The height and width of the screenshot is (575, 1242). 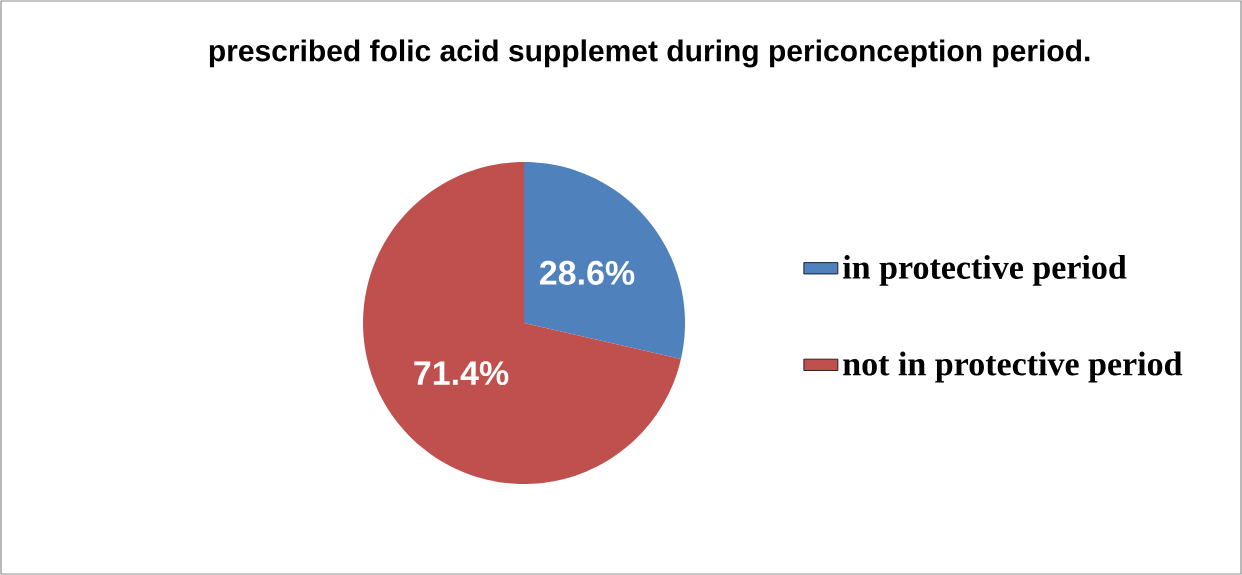 I want to click on data-label: 71.4%, so click(x=461, y=373).